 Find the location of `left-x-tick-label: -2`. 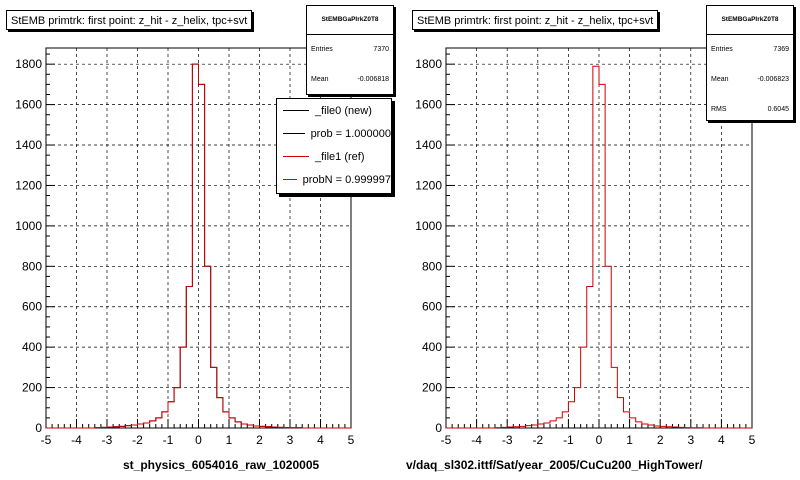

left-x-tick-label: -2 is located at coordinates (137, 440).